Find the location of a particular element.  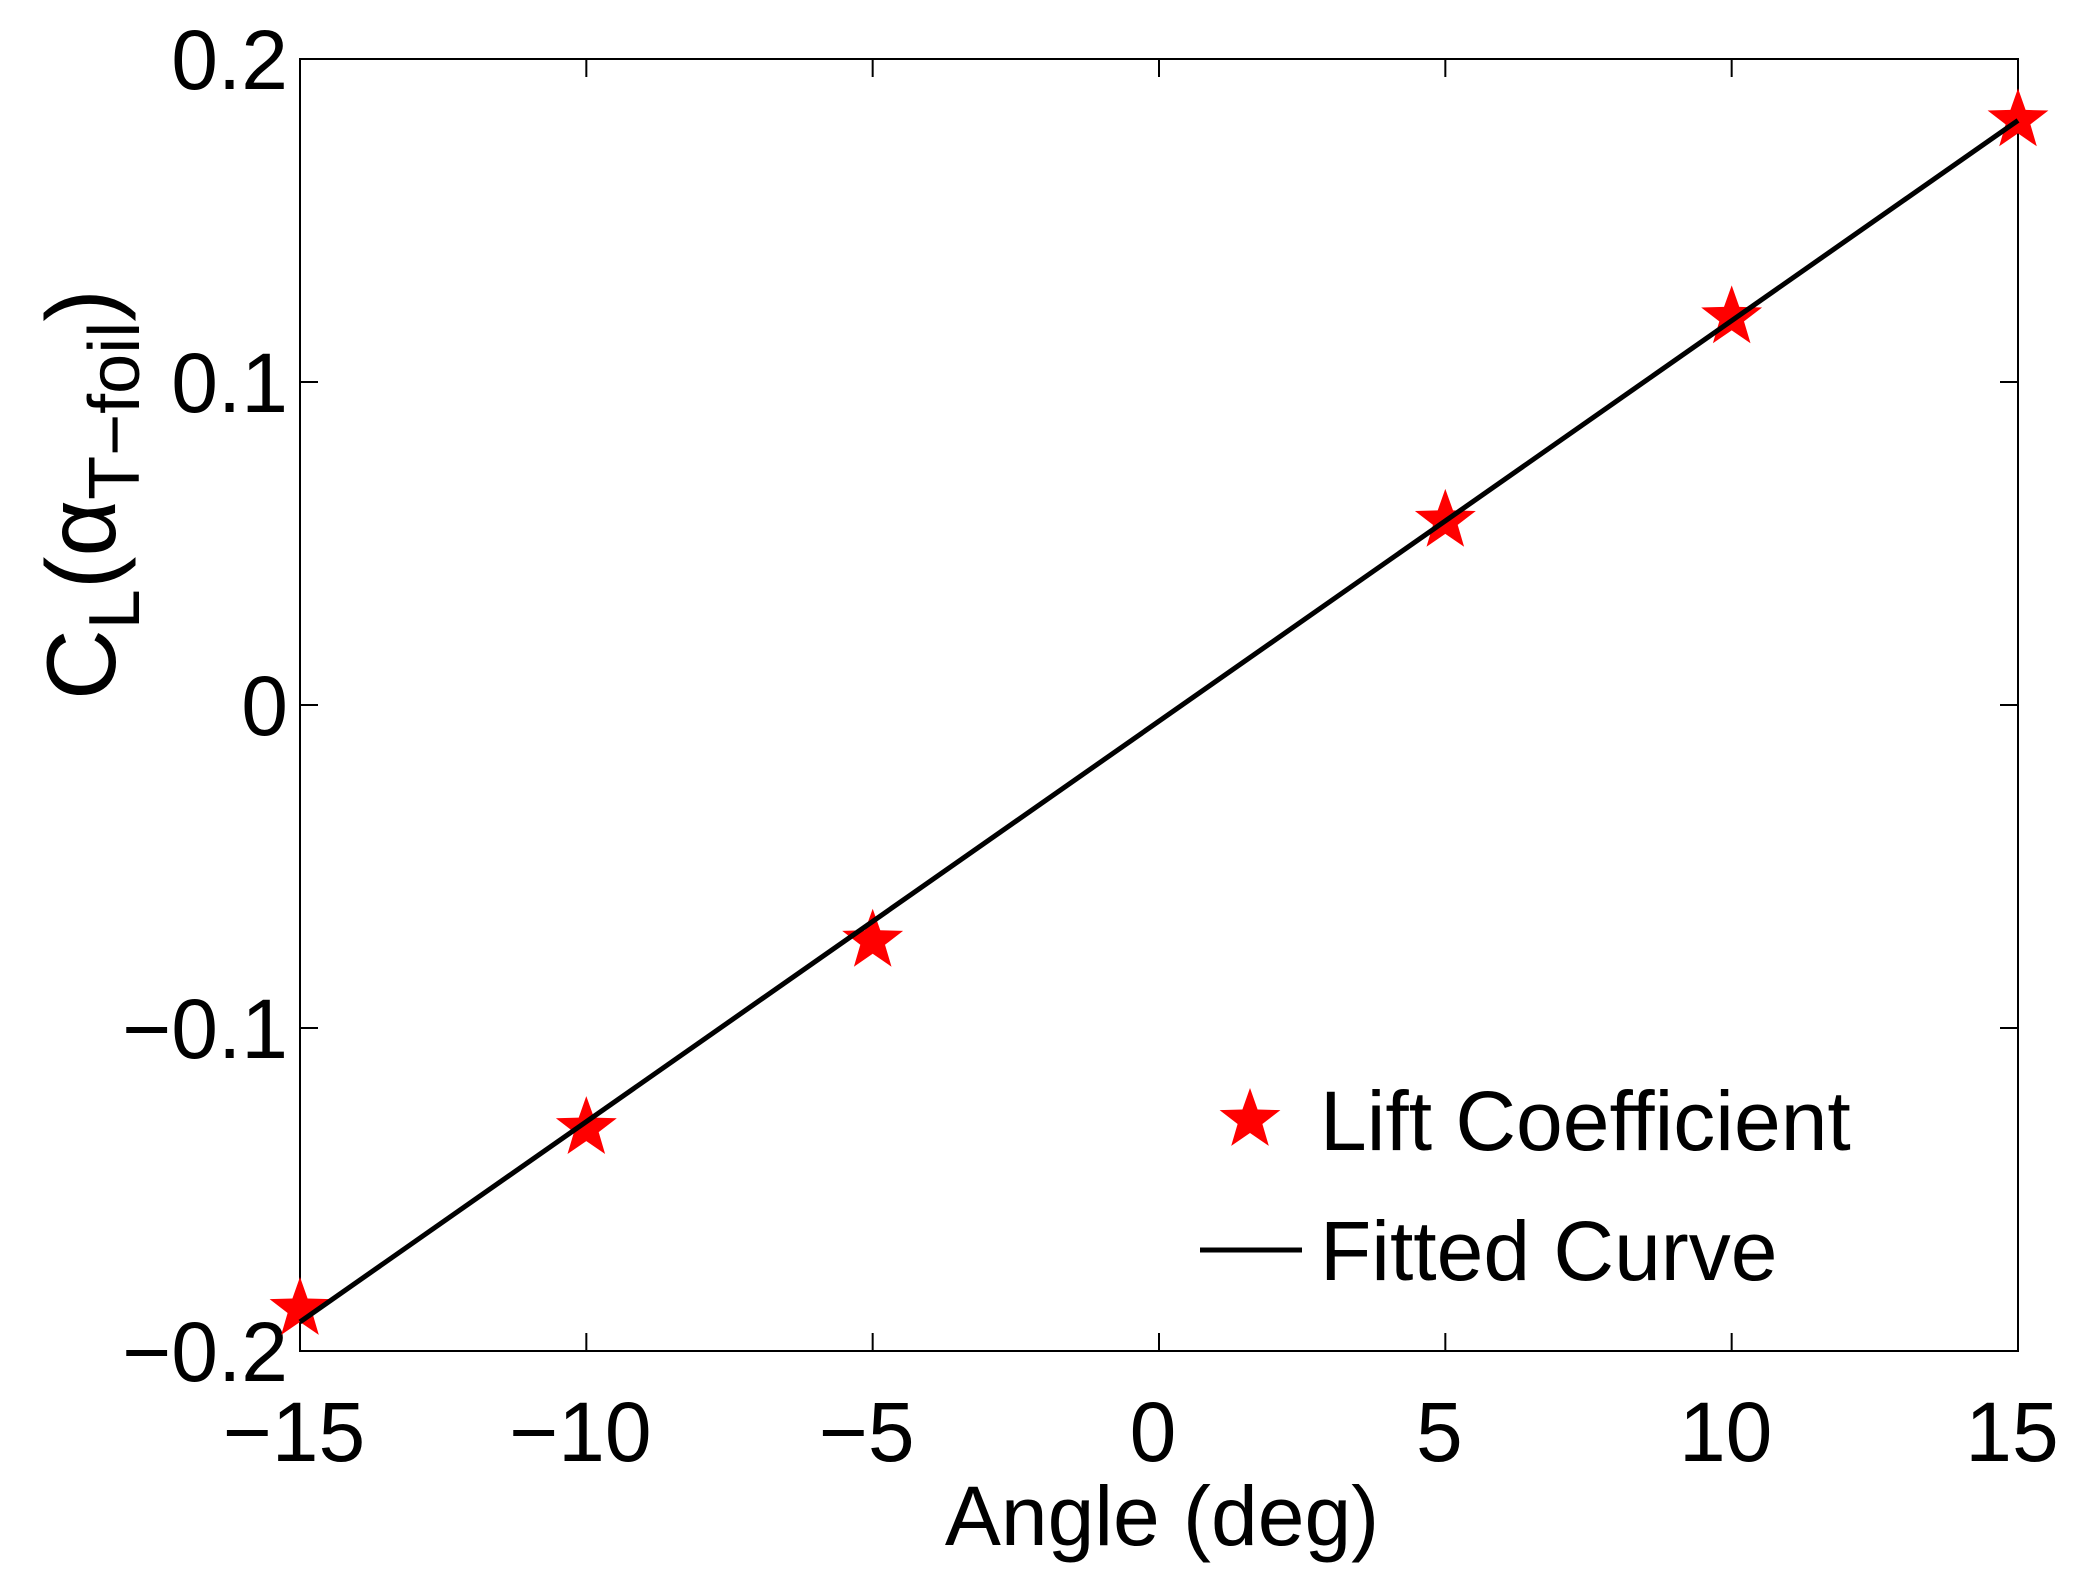

y-axis-label: CL(αT−foil) is located at coordinates (90, 494).